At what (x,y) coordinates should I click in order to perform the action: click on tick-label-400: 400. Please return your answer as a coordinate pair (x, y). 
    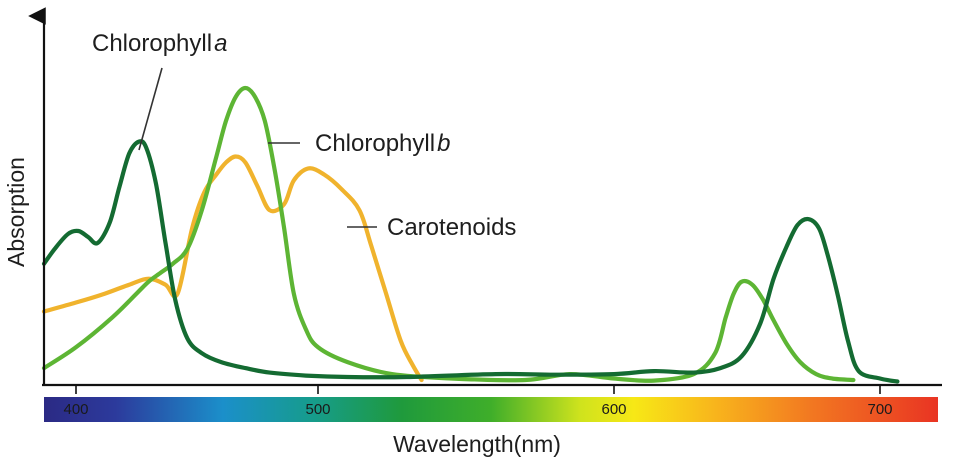
    Looking at the image, I should click on (75, 409).